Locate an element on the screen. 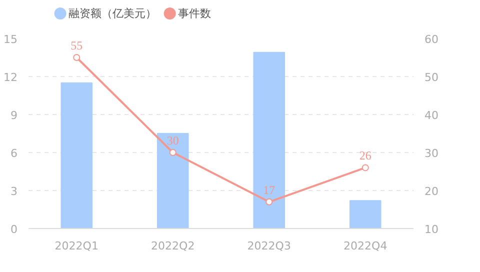 The height and width of the screenshot is (272, 480). x-tick-label: 2022Q4 is located at coordinates (366, 246).